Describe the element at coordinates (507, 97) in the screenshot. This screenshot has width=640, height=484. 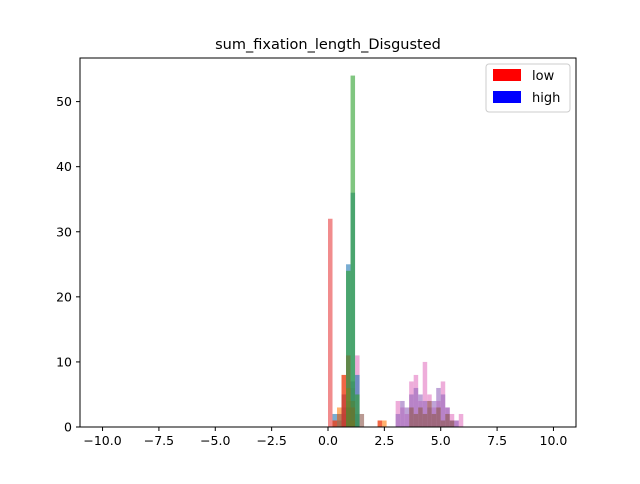
I see `legend-swatch-high` at that location.